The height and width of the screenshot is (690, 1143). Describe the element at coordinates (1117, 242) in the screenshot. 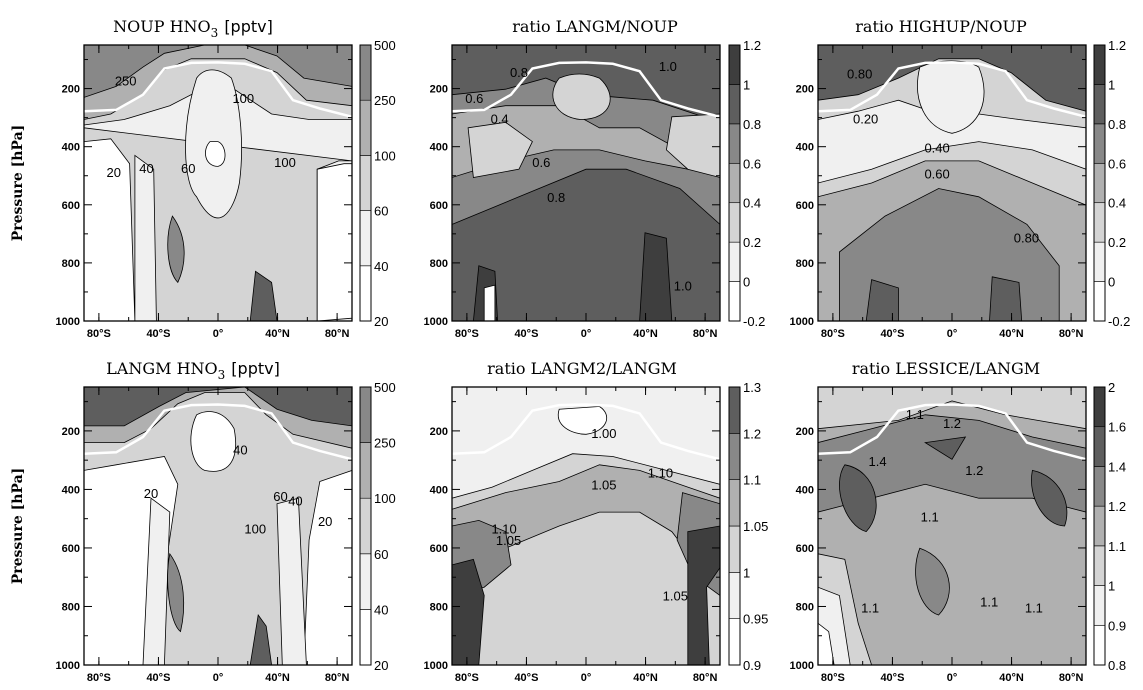

I see `colorbar-tick-label: 0.2` at that location.